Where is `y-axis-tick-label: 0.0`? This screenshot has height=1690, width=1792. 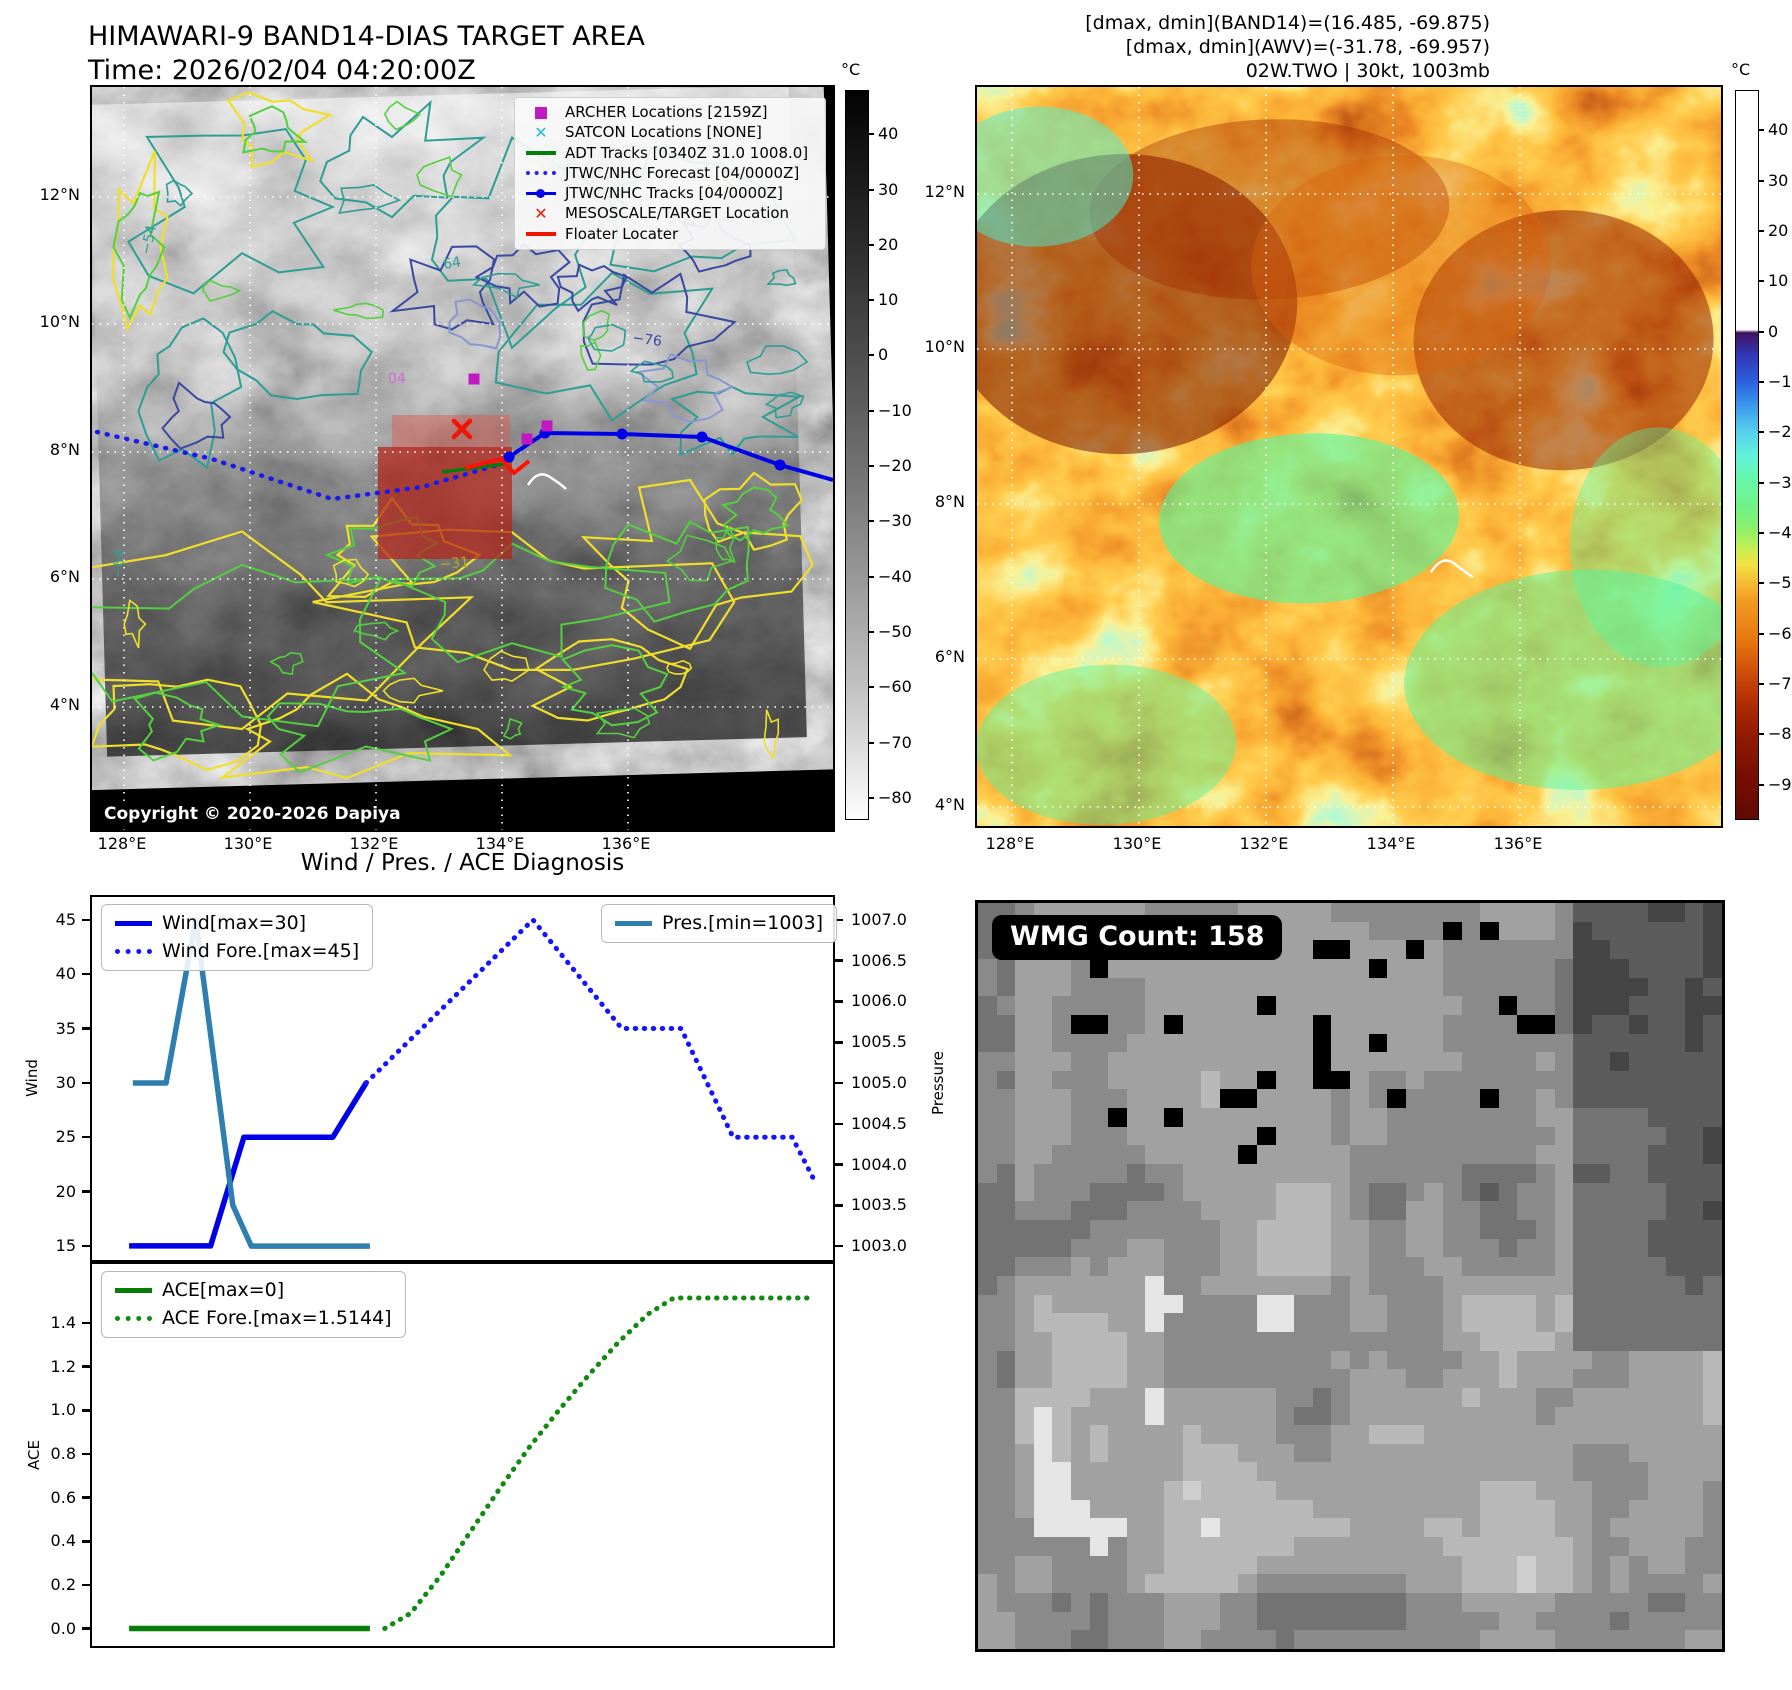
y-axis-tick-label: 0.0 is located at coordinates (63, 1628).